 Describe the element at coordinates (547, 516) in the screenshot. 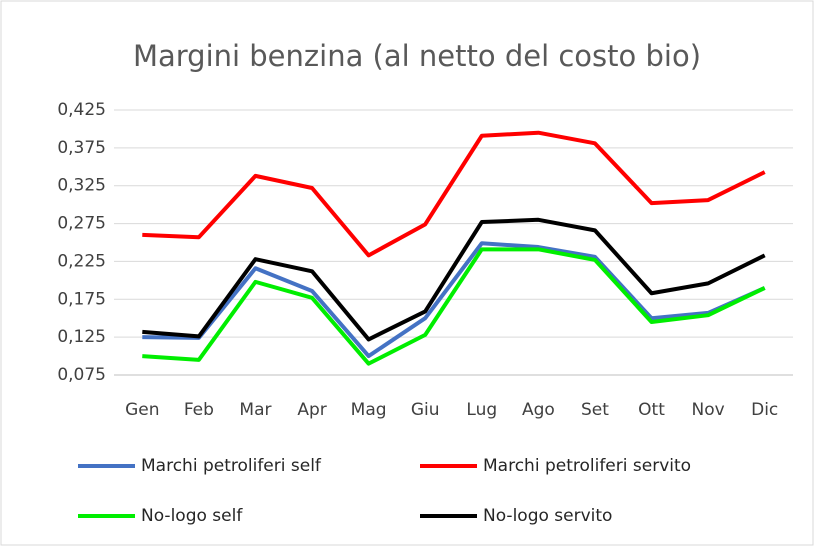

I see `legend-label: No-logo servito` at that location.